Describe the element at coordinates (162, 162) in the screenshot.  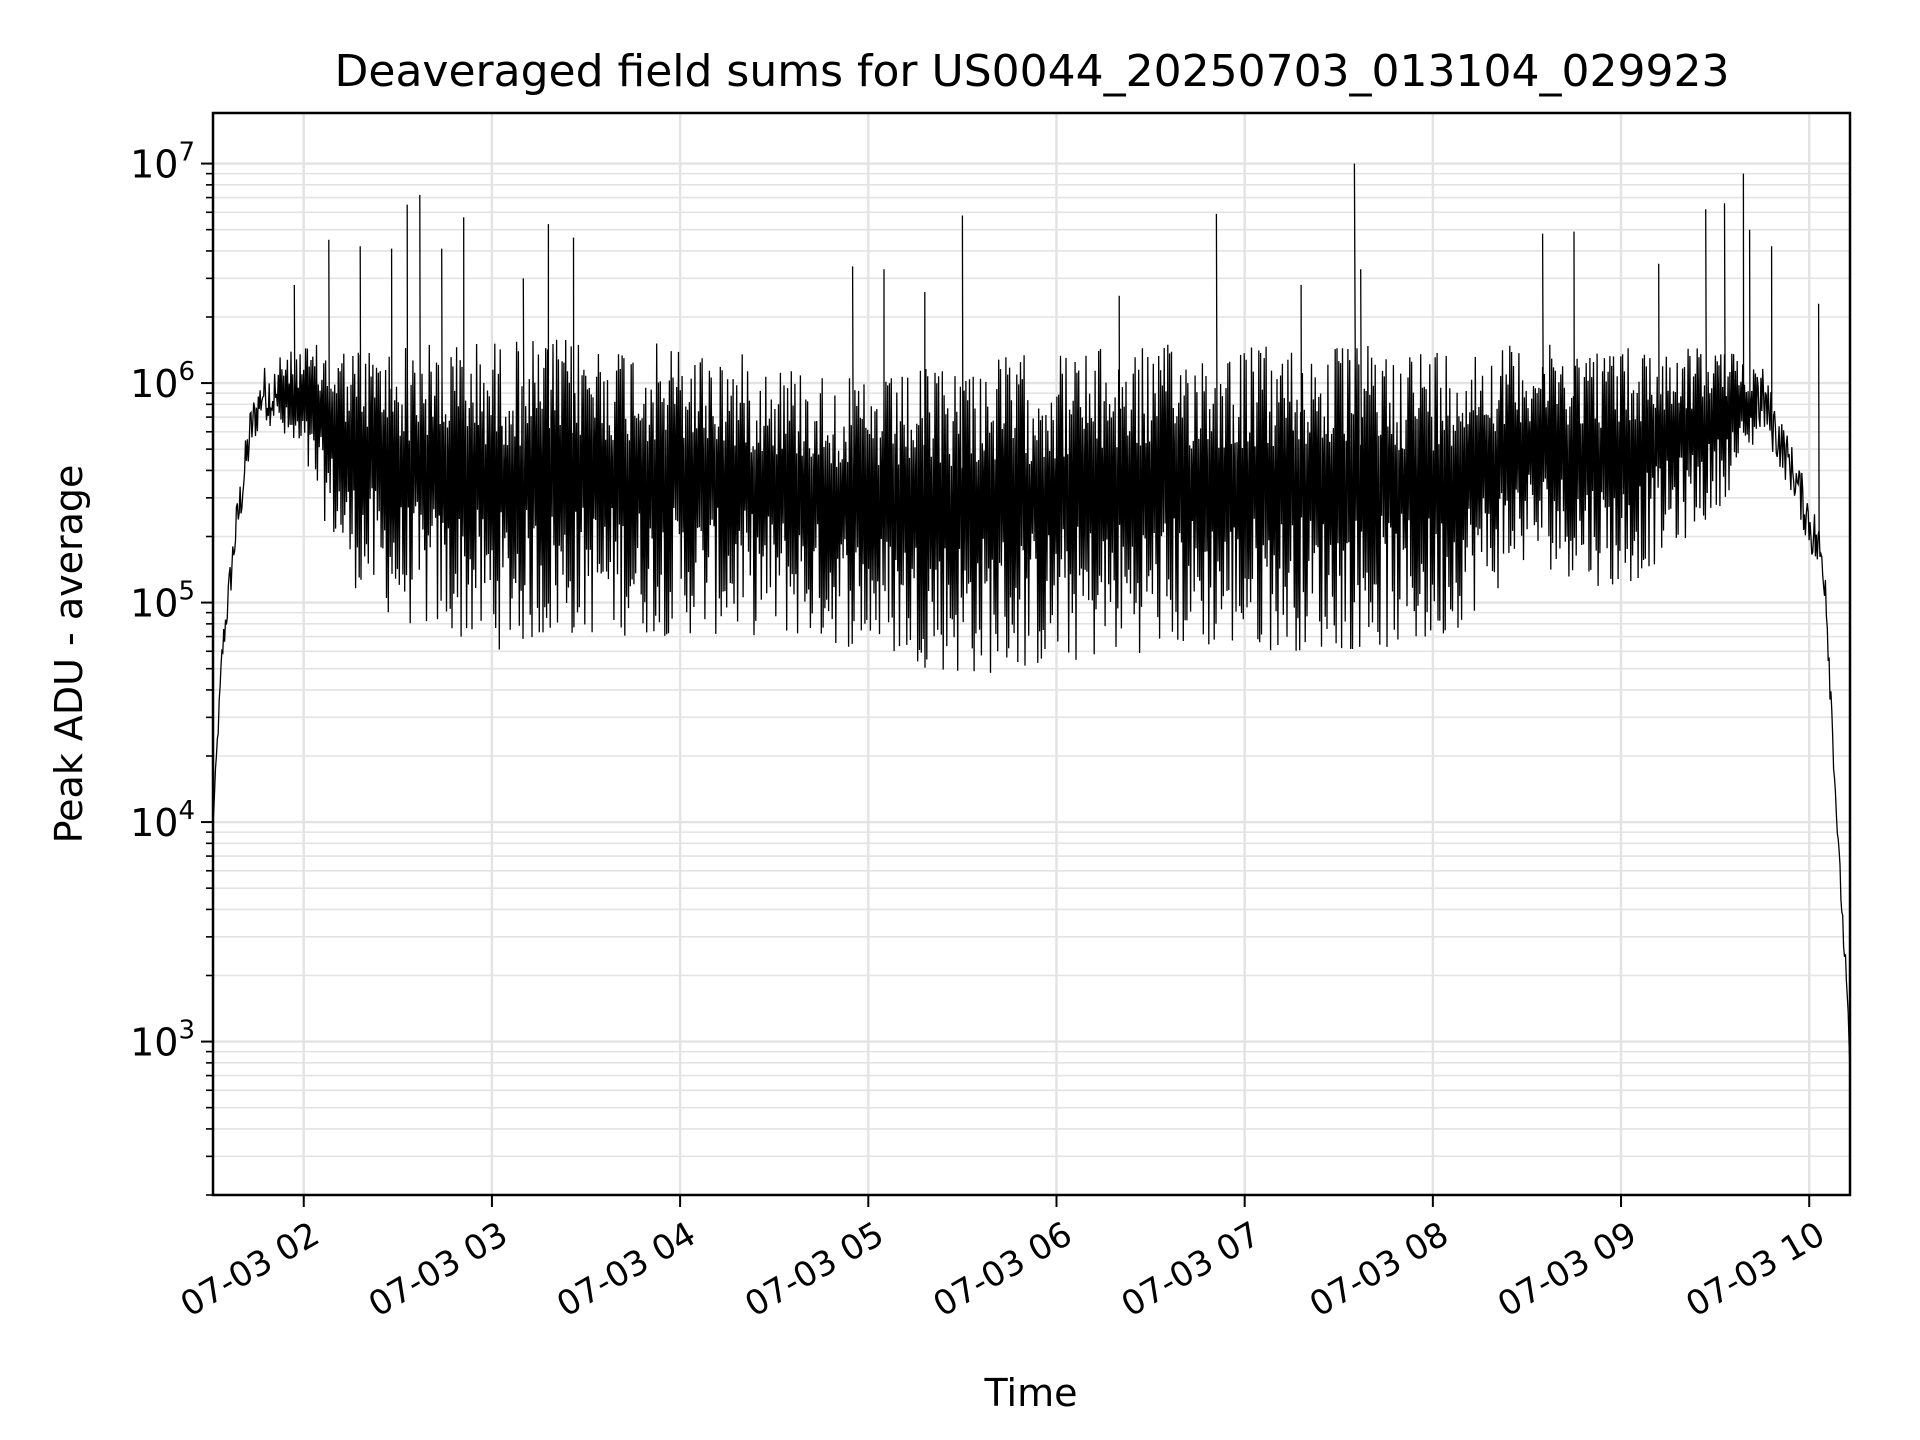
I see `y-tick-label: 107` at that location.